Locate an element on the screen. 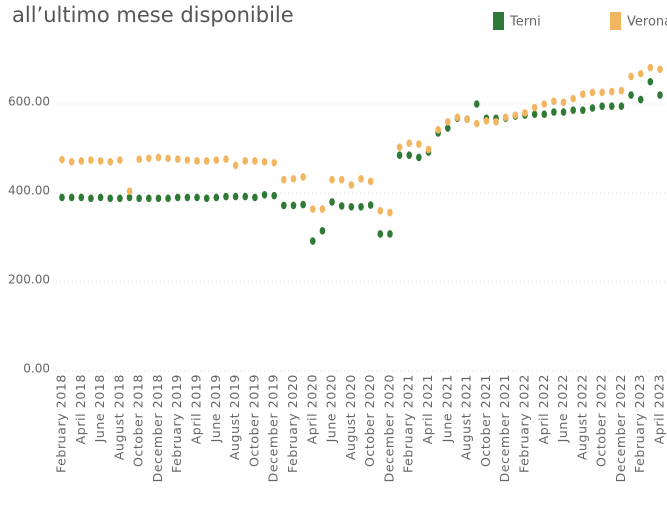 This screenshot has height=512, width=667. legend-label: Verona is located at coordinates (647, 22).